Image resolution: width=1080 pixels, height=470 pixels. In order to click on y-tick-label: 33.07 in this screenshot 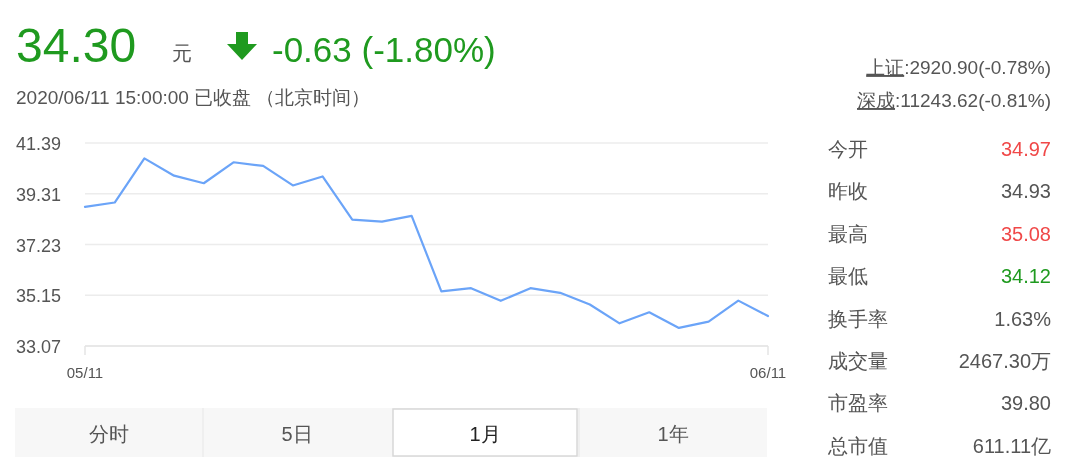, I will do `click(39, 347)`.